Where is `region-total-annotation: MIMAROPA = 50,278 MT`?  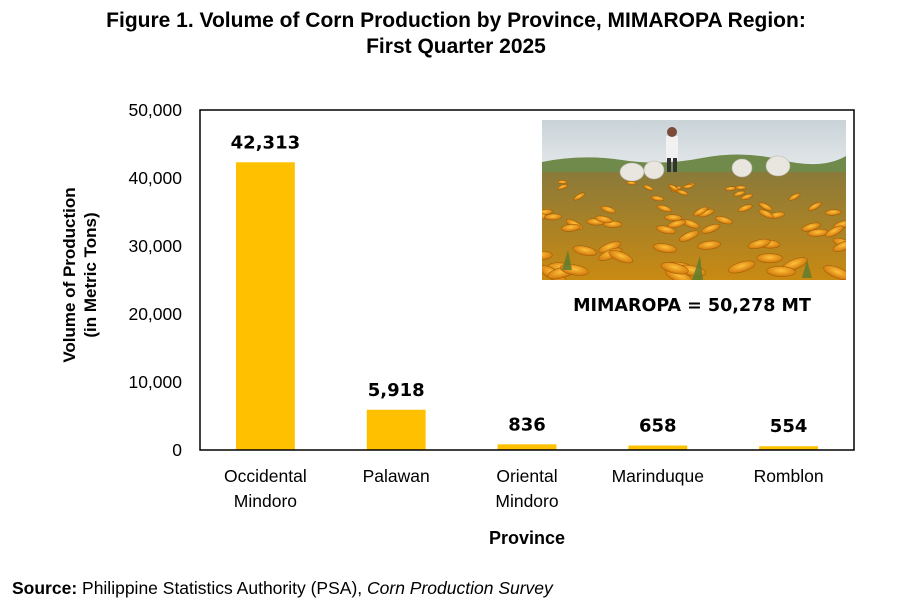 region-total-annotation: MIMAROPA = 50,278 MT is located at coordinates (692, 306).